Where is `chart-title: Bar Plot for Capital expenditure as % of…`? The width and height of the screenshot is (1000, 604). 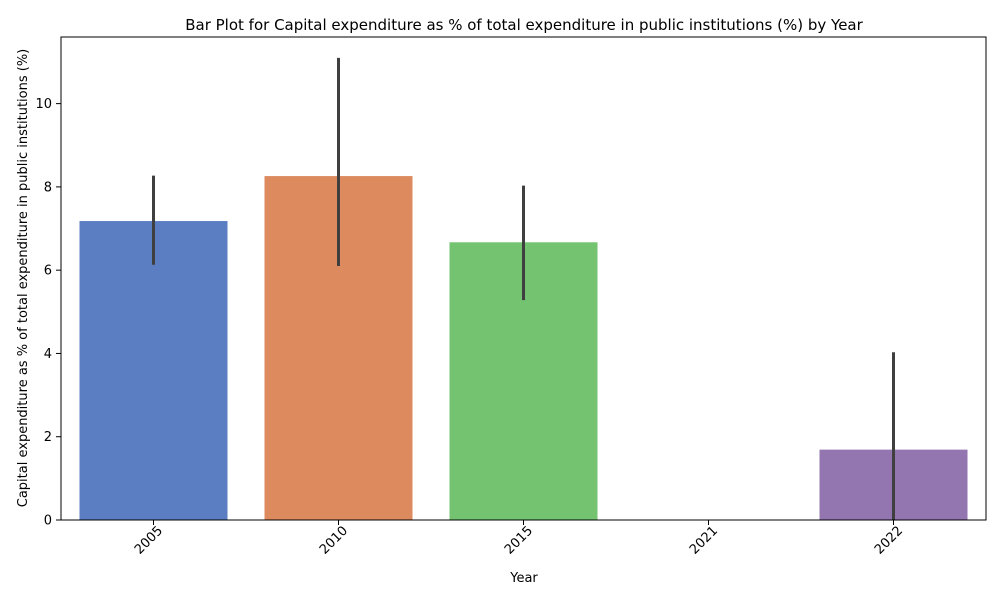
chart-title: Bar Plot for Capital expenditure as % of… is located at coordinates (524, 25).